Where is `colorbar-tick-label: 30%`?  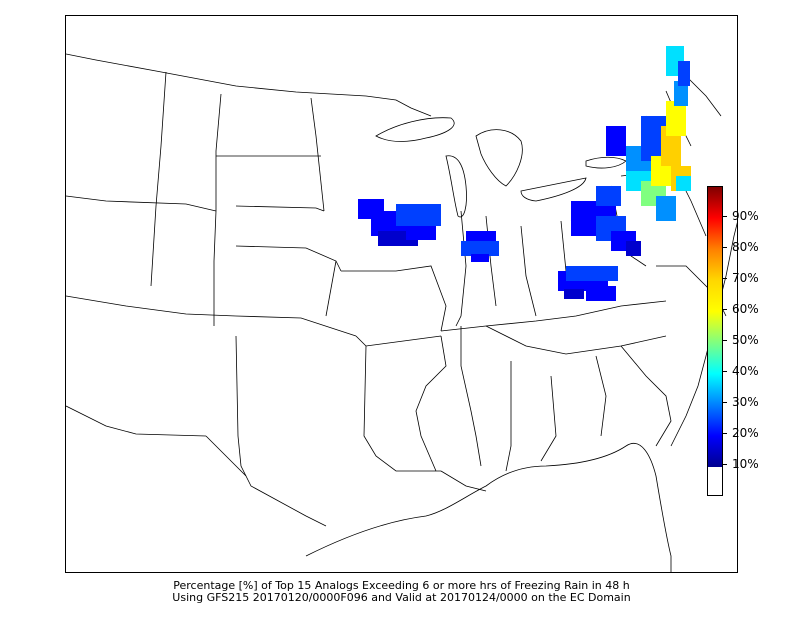 colorbar-tick-label: 30% is located at coordinates (745, 402).